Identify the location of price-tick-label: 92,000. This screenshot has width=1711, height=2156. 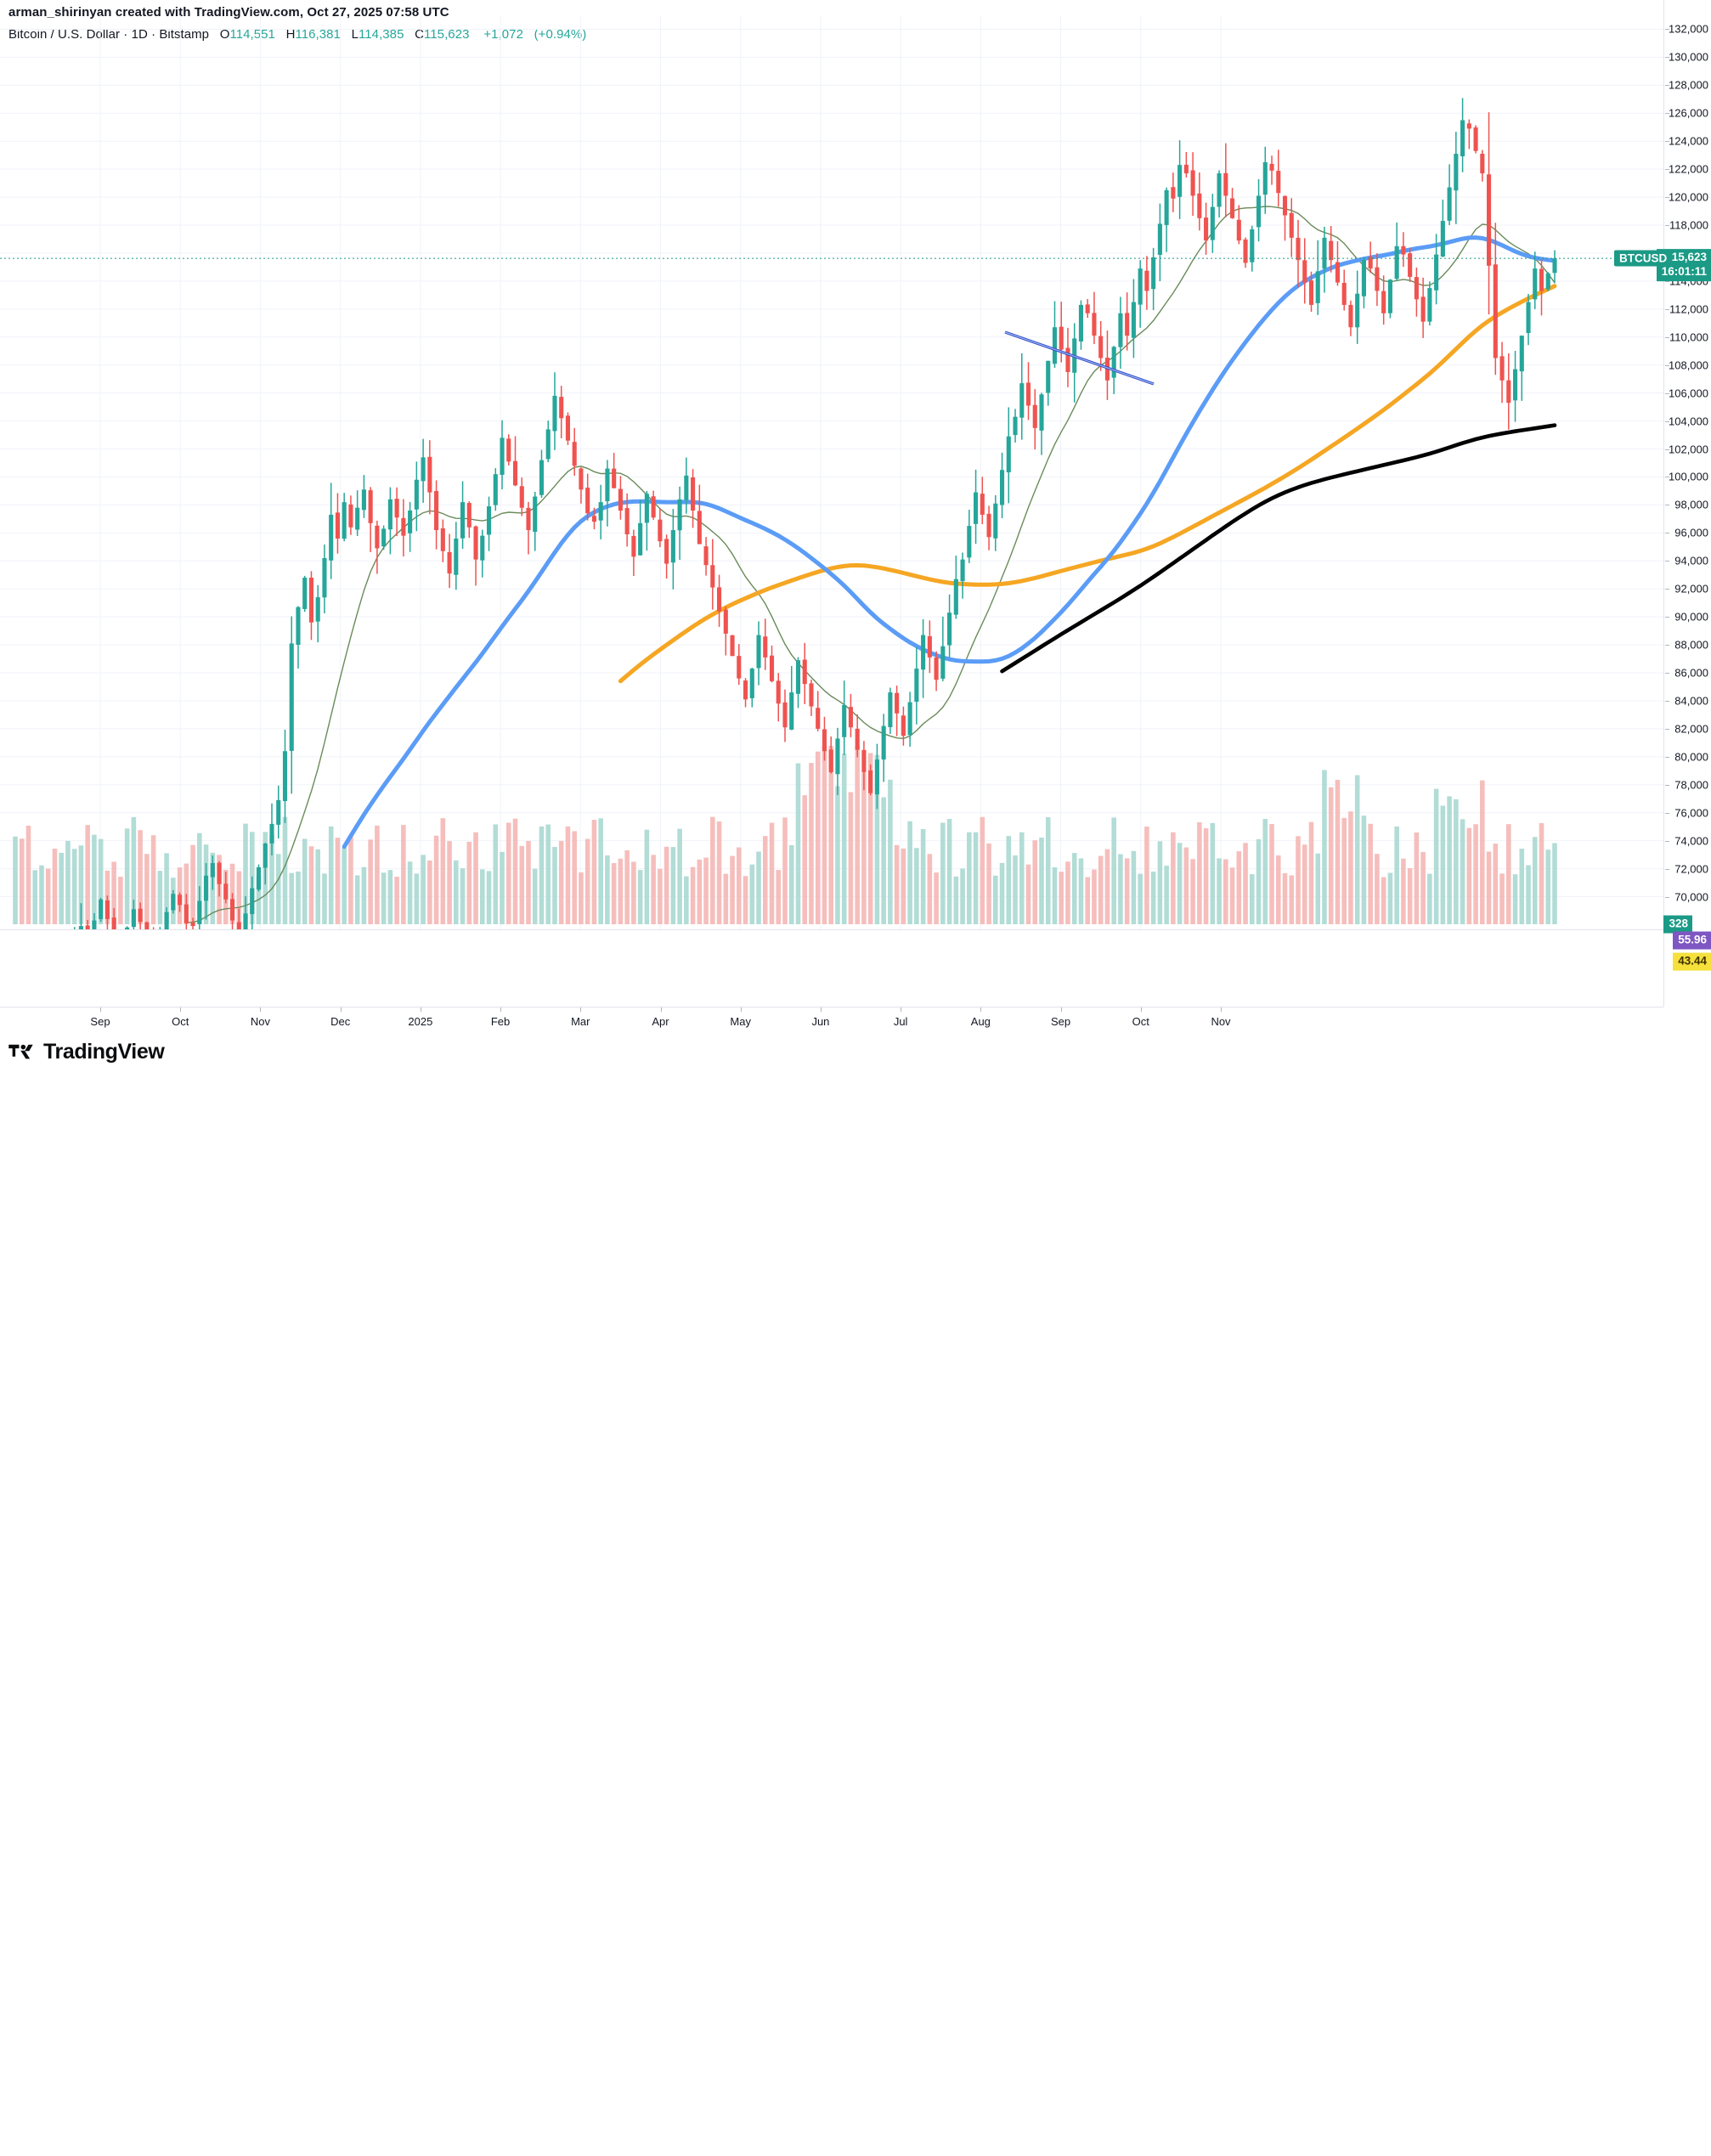
(1691, 588).